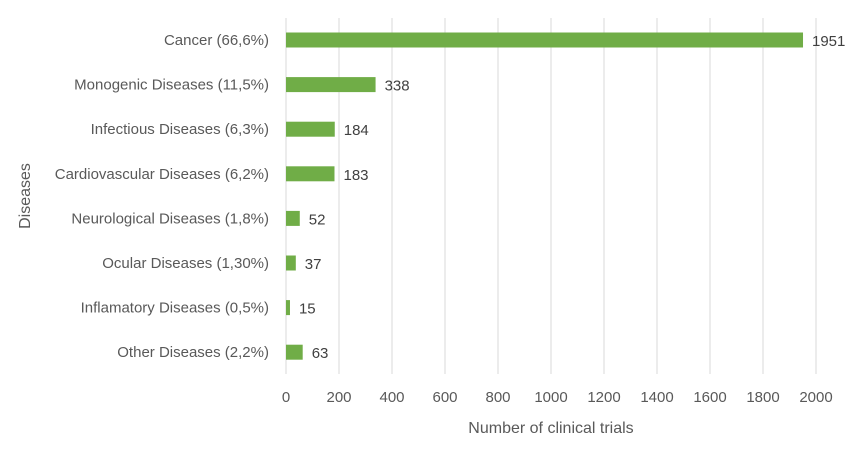  What do you see at coordinates (355, 175) in the screenshot?
I see `value-label: 183` at bounding box center [355, 175].